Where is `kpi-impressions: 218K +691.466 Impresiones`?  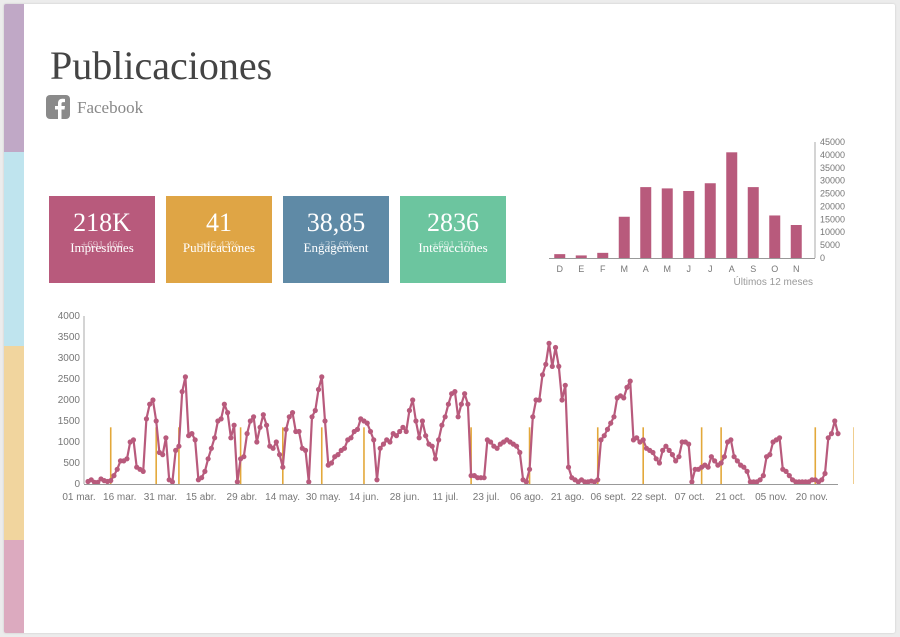 kpi-impressions: 218K +691.466 Impresiones is located at coordinates (102, 239).